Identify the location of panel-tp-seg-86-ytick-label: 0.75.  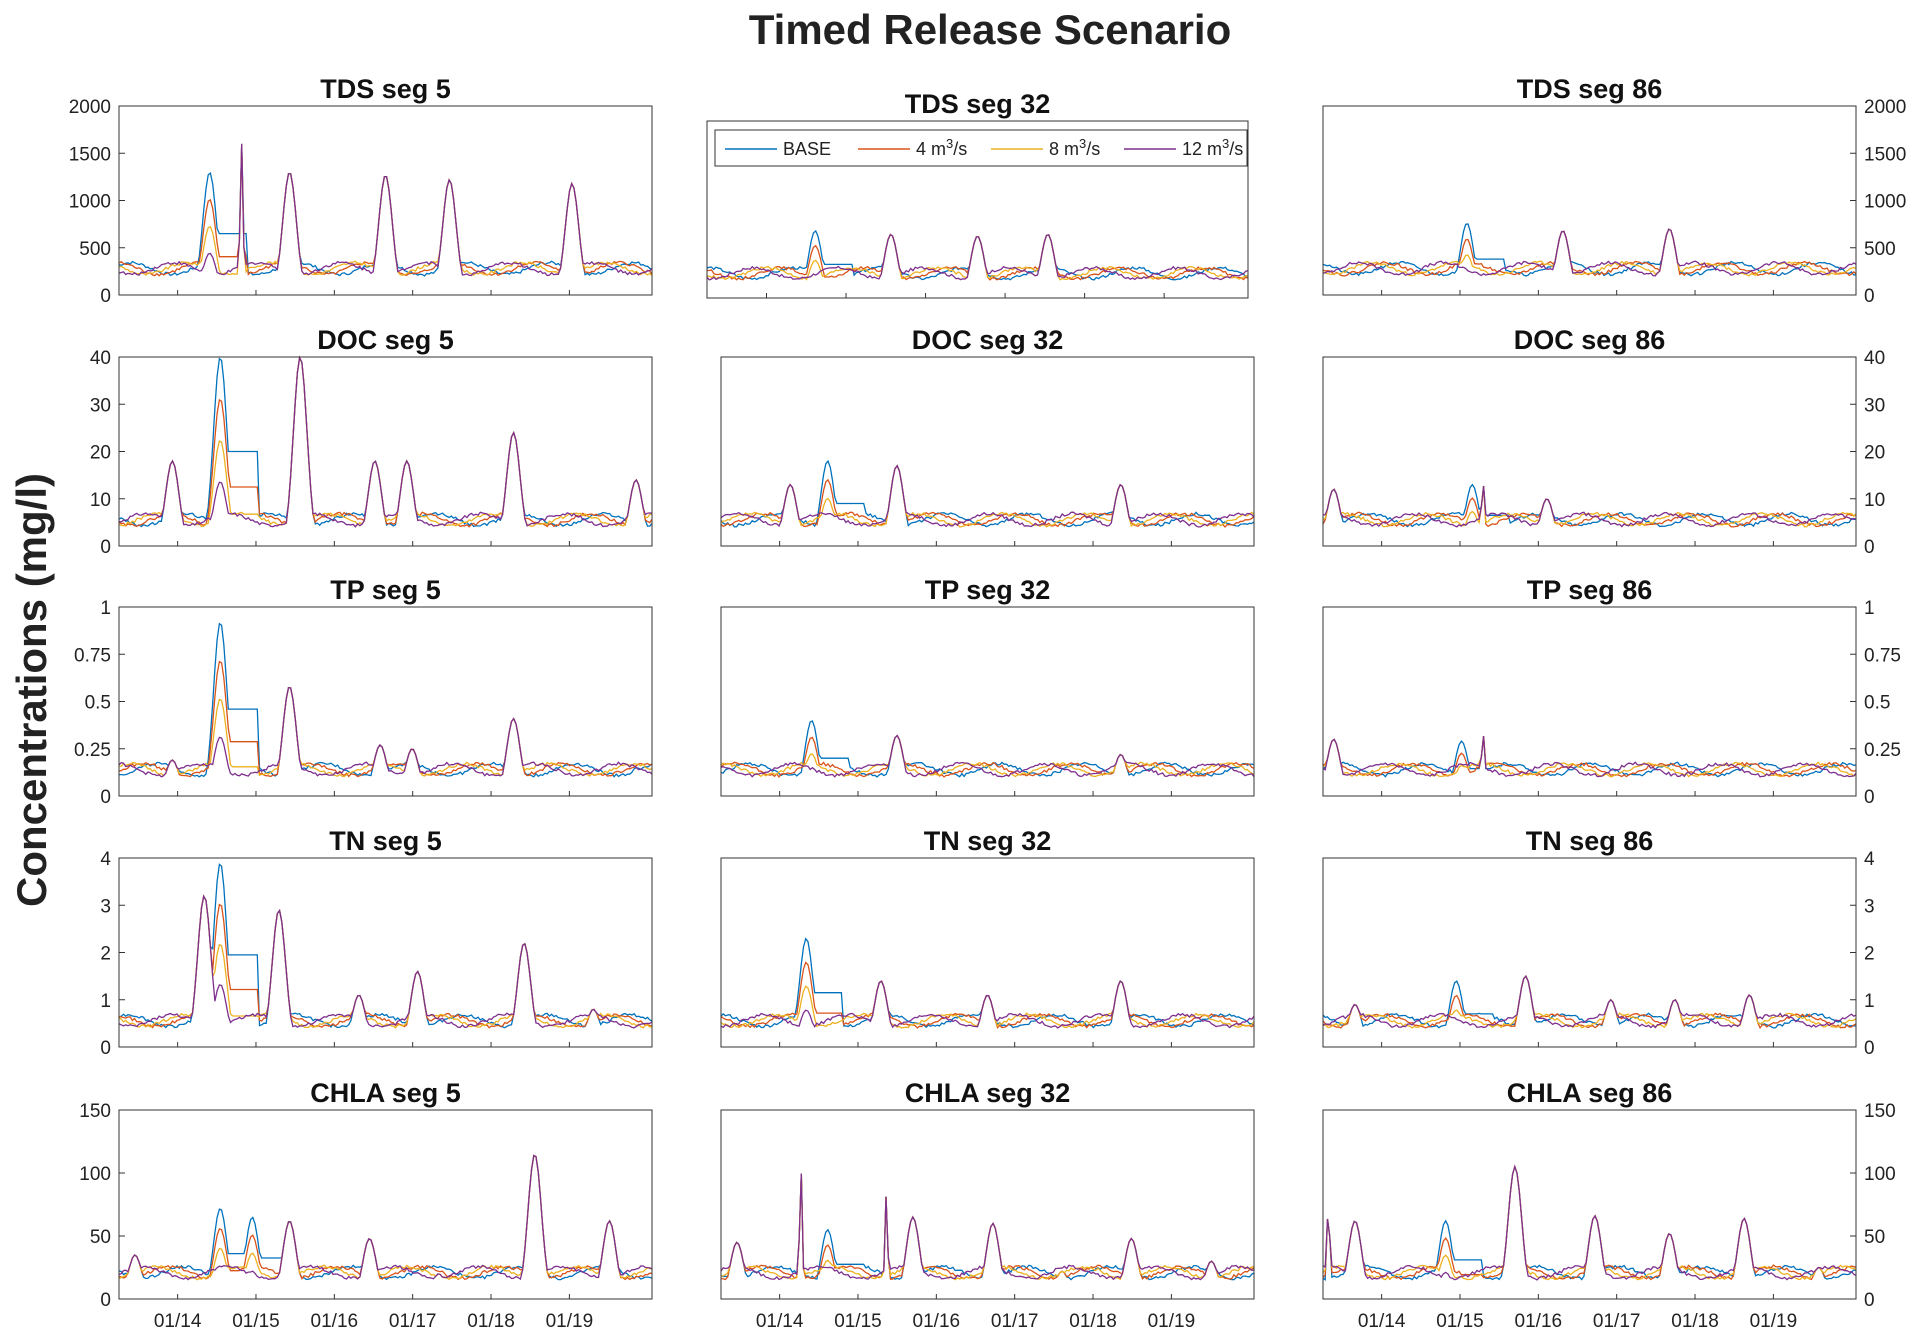
(1882, 655).